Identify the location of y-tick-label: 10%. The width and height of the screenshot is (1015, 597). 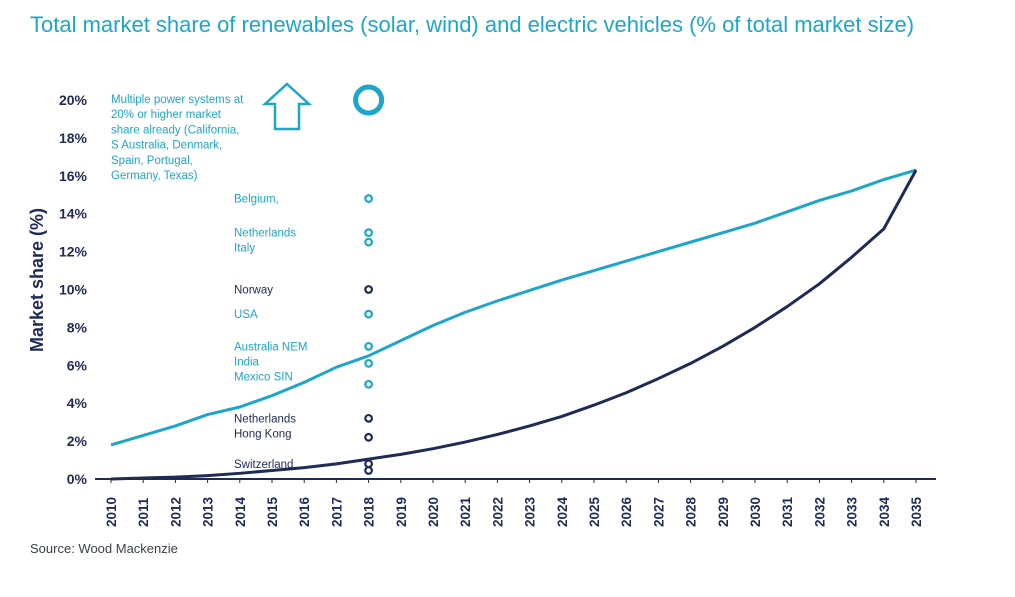
(73, 290).